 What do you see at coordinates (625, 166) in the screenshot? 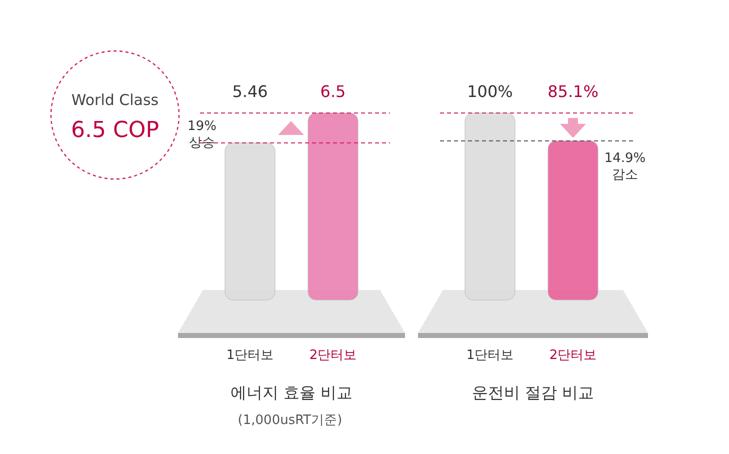
I see `annotation: 14.9% 감소` at bounding box center [625, 166].